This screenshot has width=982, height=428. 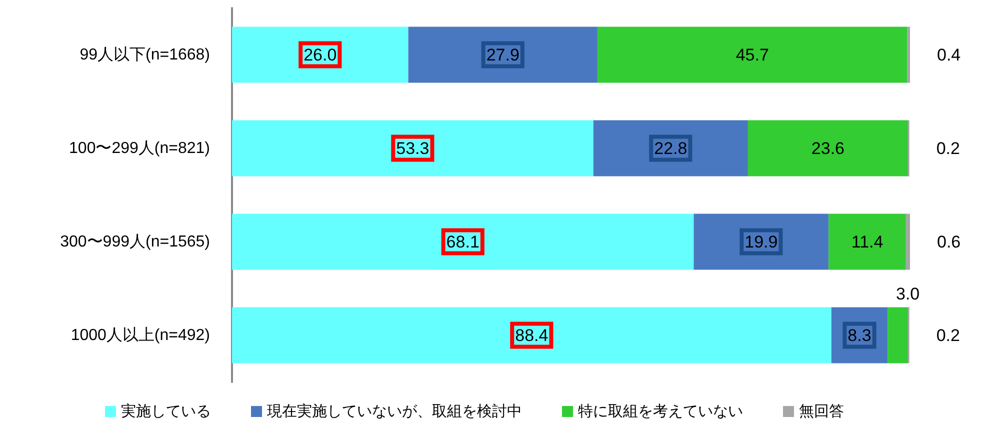 What do you see at coordinates (145, 54) in the screenshot?
I see `y-tick-label: 99人以下(n=1668)` at bounding box center [145, 54].